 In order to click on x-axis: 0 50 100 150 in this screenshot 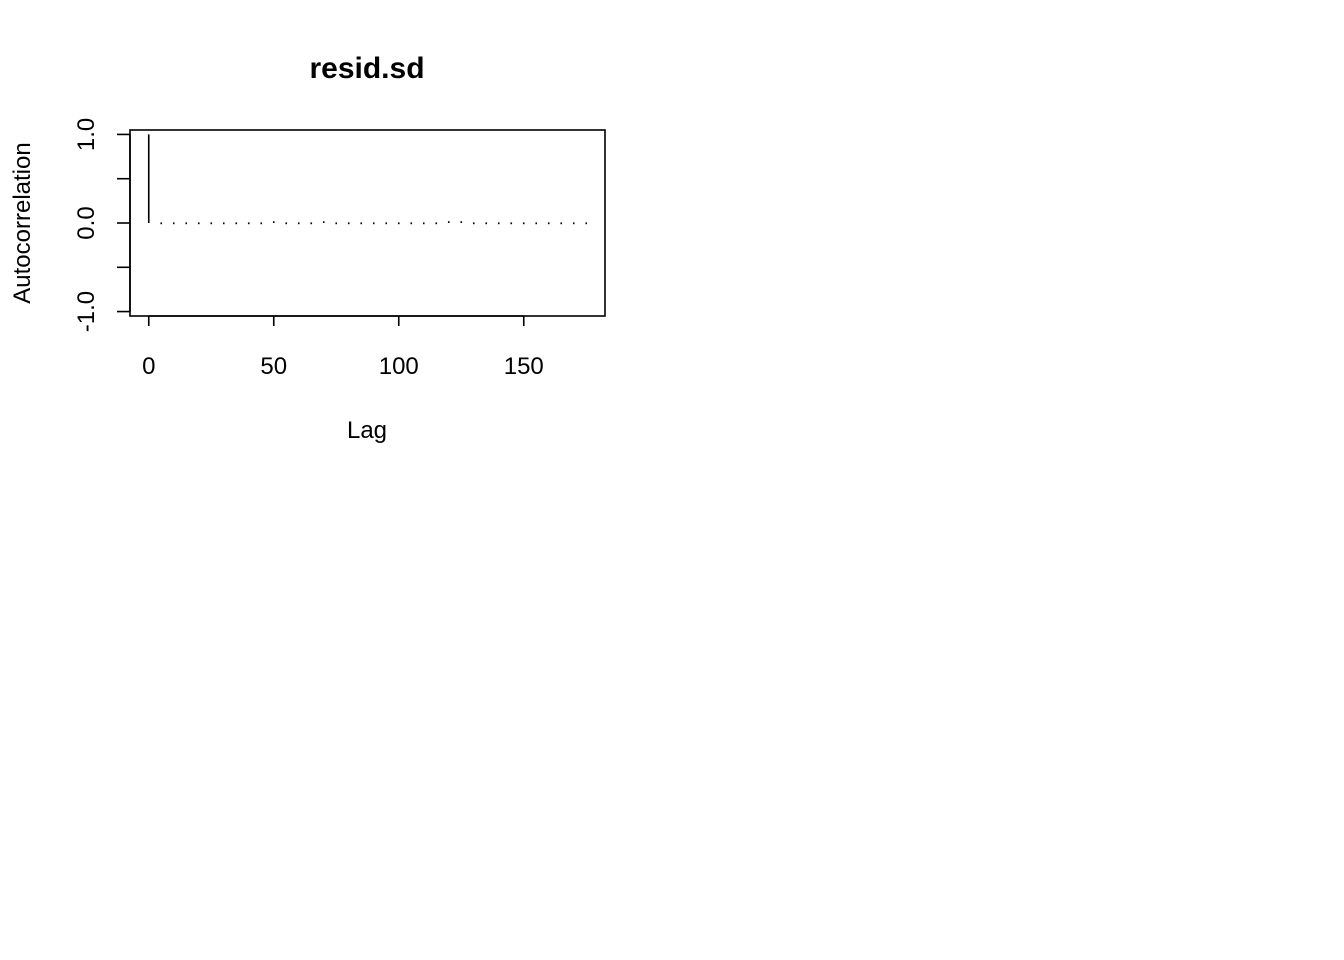, I will do `click(343, 347)`.